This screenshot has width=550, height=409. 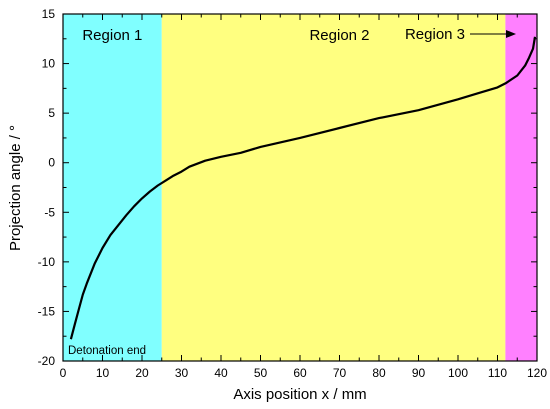 I want to click on y-tick-label: 0, so click(x=51, y=163).